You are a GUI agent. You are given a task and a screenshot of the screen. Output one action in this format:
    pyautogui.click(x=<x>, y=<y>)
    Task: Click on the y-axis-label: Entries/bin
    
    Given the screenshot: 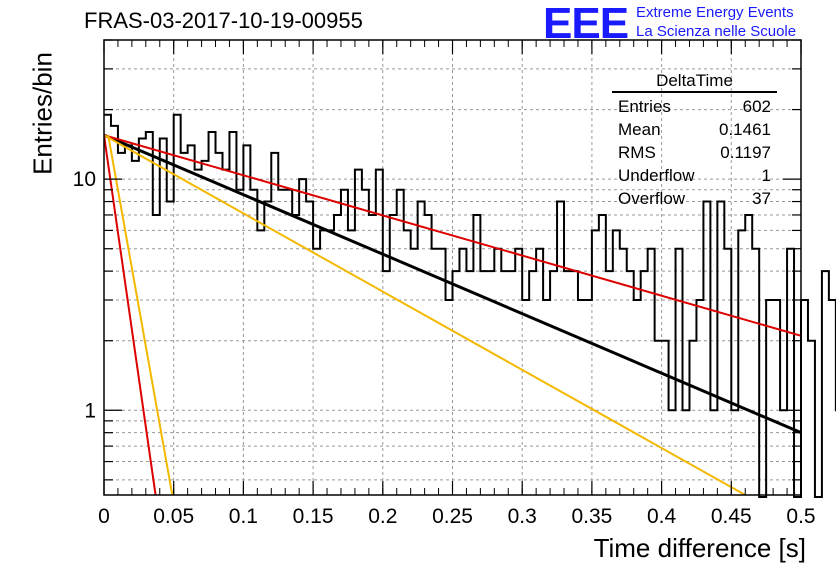 What is the action you would take?
    pyautogui.click(x=42, y=113)
    